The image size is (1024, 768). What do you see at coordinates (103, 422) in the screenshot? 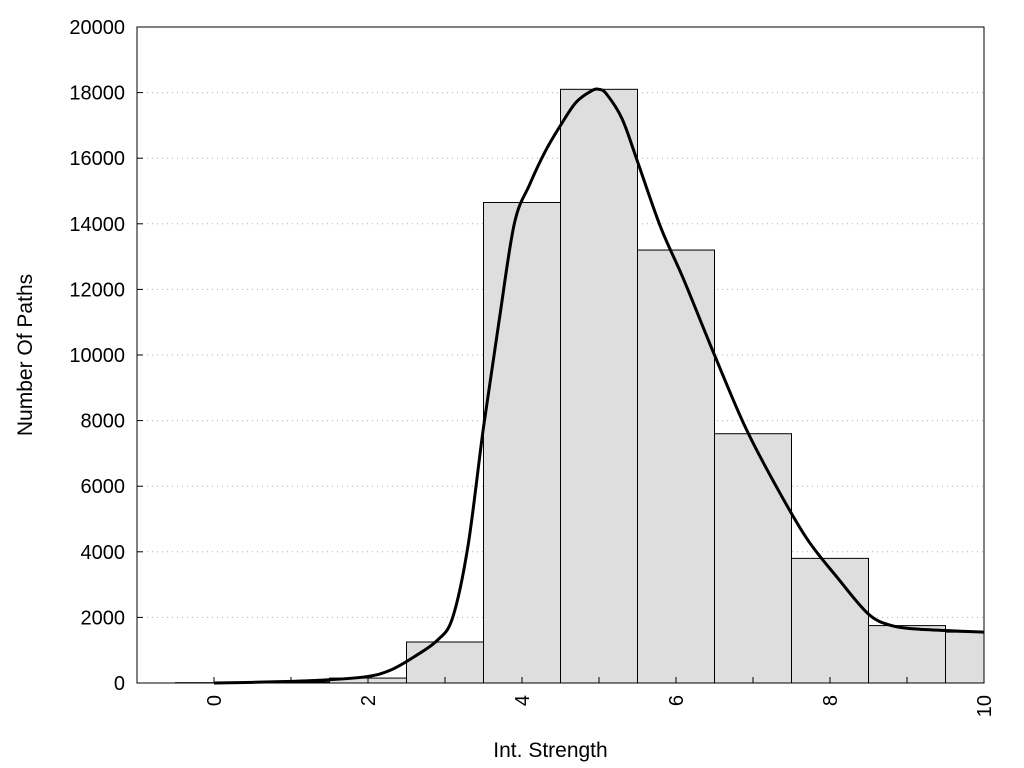
I see `y-tick-label: 8000` at bounding box center [103, 422].